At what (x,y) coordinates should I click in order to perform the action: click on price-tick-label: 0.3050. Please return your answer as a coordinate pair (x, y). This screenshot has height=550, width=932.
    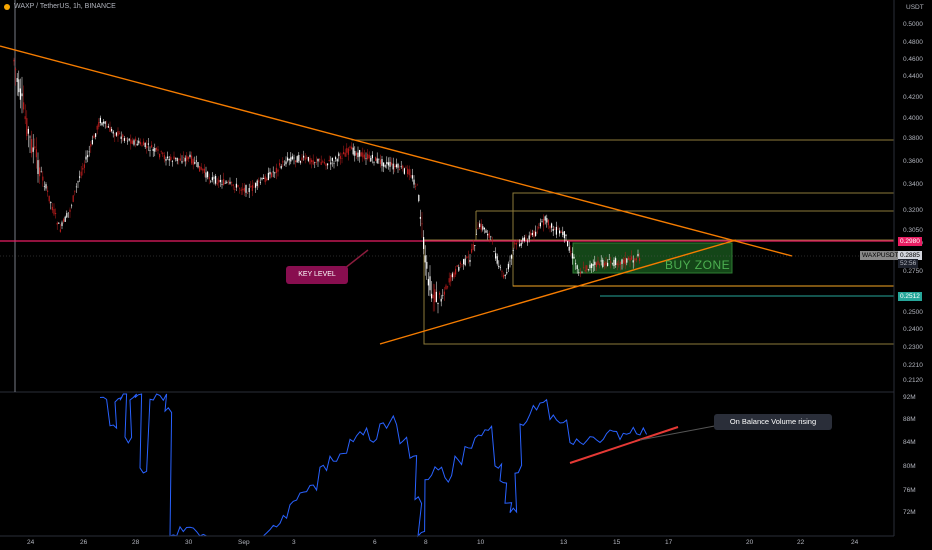
    Looking at the image, I should click on (913, 230).